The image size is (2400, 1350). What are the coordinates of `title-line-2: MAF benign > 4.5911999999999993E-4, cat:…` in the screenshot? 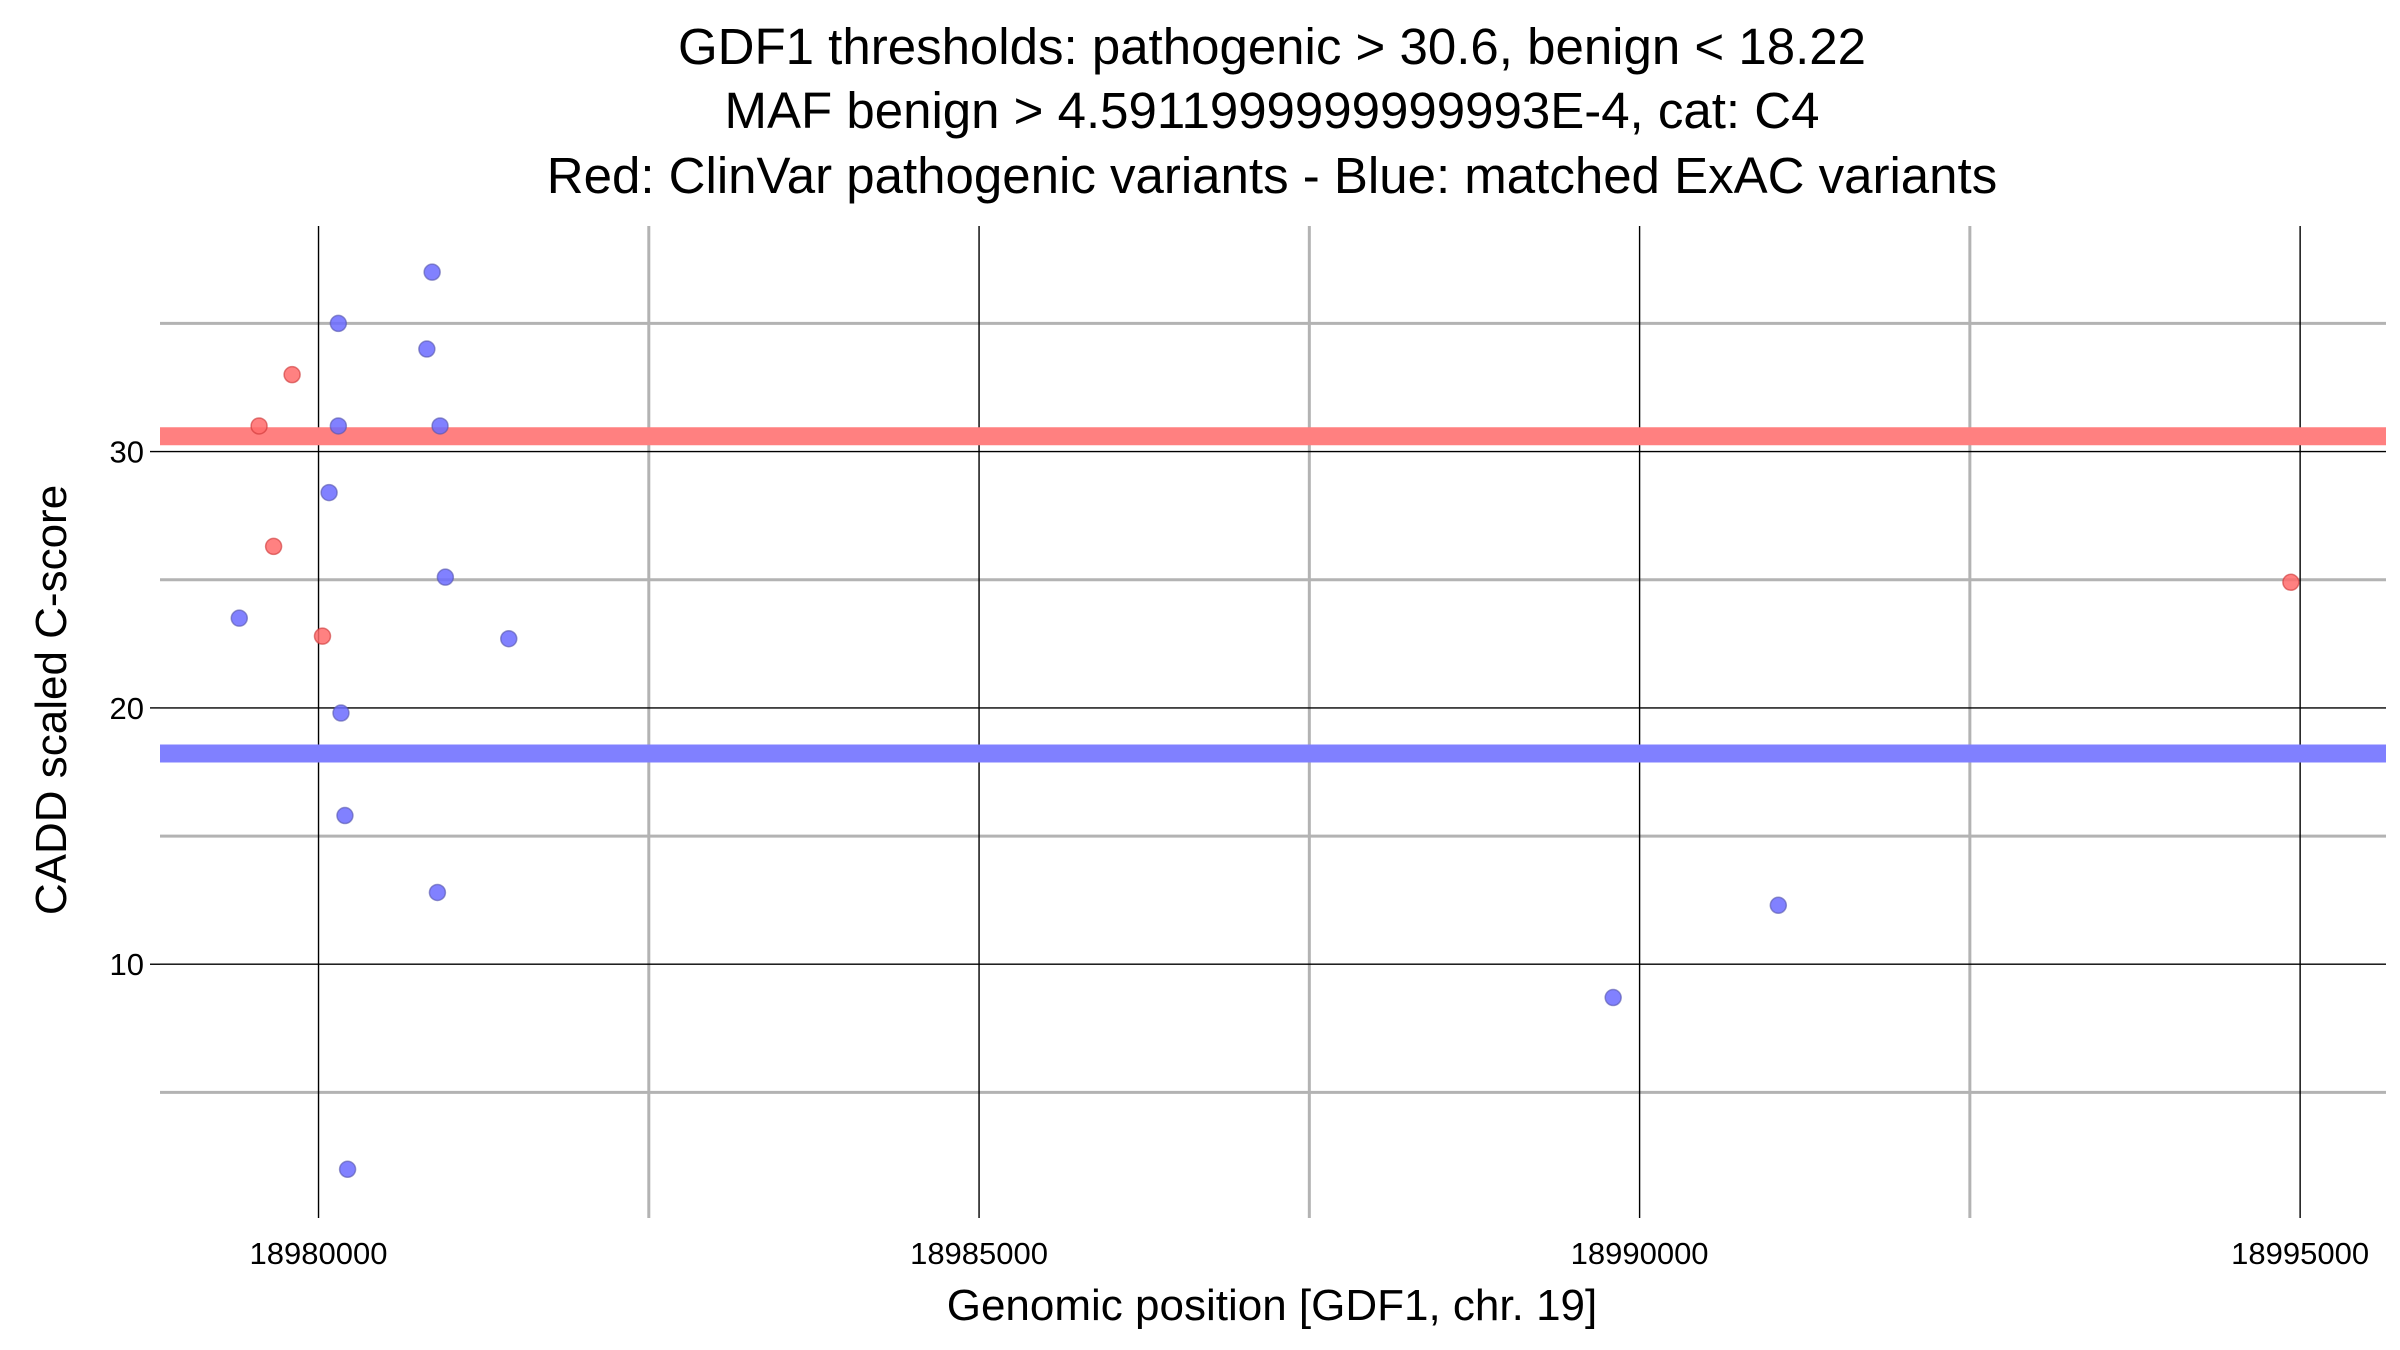 It's located at (1272, 110).